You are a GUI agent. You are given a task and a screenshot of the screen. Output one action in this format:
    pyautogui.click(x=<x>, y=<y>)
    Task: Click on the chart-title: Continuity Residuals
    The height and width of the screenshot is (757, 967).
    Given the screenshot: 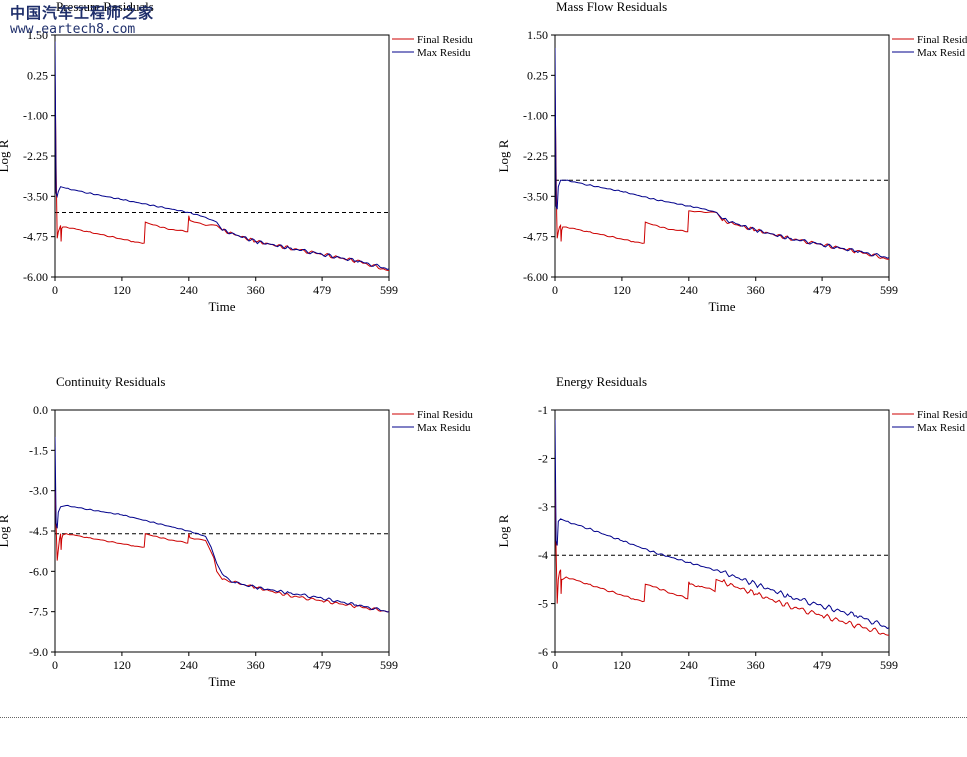 What is the action you would take?
    pyautogui.click(x=110, y=381)
    